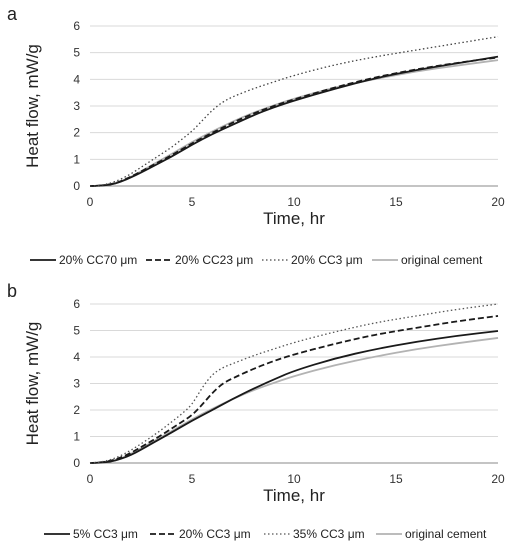  I want to click on legend-label: 20% CC70 μm, so click(98, 260).